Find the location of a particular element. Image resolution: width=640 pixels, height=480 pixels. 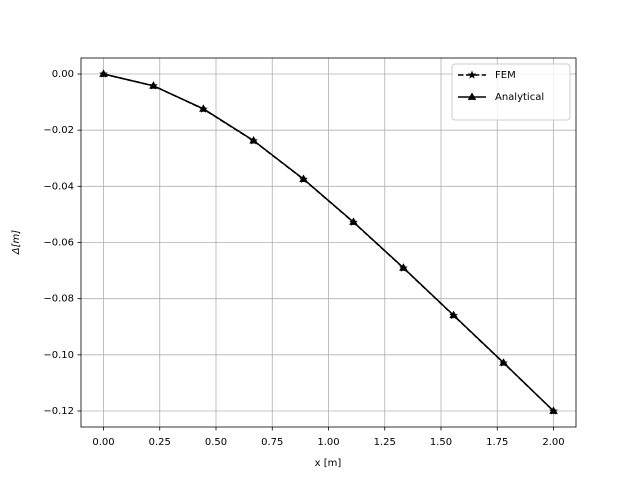

legend: FEM Analytical is located at coordinates (511, 92).